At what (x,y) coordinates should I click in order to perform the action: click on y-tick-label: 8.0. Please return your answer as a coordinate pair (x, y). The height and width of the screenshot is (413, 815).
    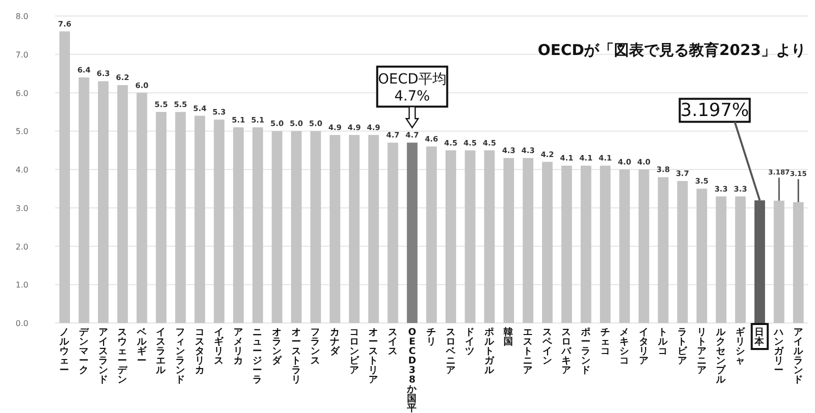
    Looking at the image, I should click on (22, 16).